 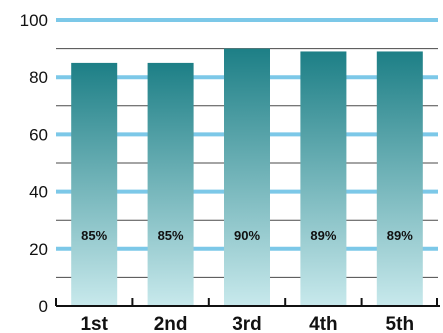 What do you see at coordinates (38, 77) in the screenshot?
I see `y-tick-label: 80` at bounding box center [38, 77].